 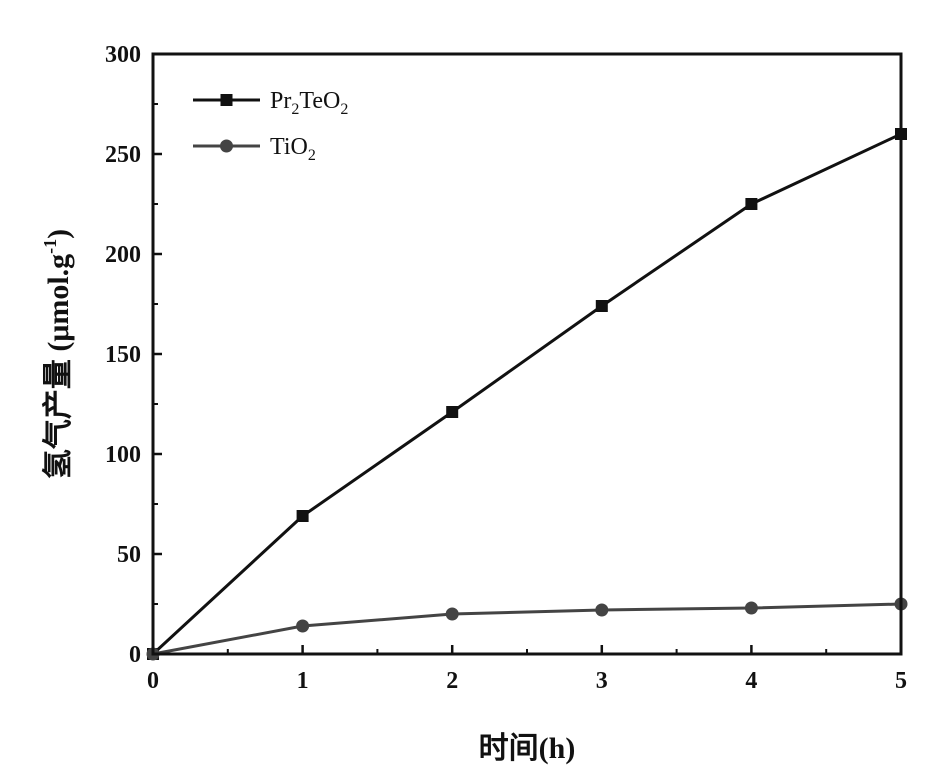 I want to click on x-tick-label: 3, so click(x=602, y=681).